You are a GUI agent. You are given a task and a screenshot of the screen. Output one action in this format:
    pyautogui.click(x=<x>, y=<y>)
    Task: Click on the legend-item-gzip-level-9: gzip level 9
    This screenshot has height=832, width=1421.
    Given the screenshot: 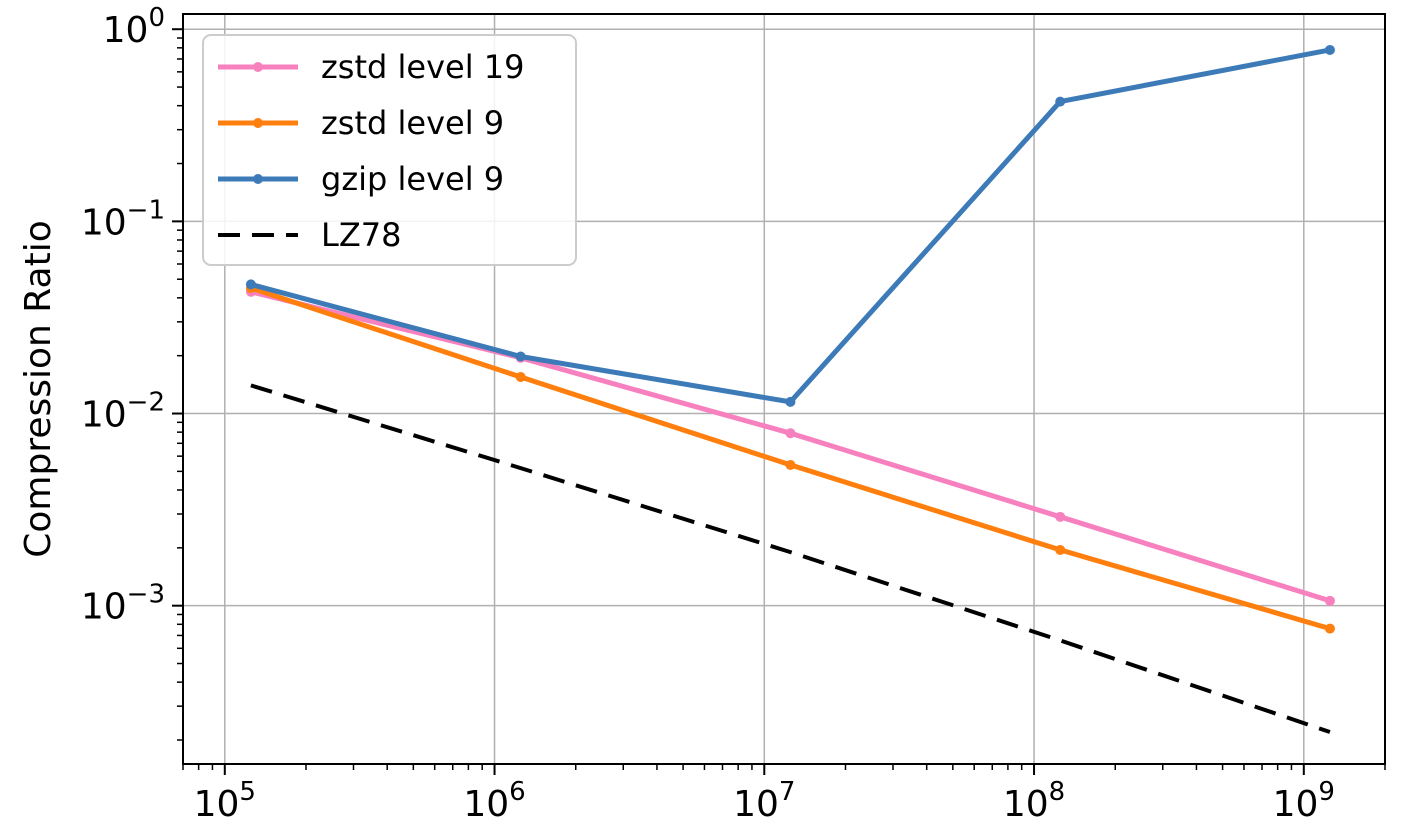 What is the action you would take?
    pyautogui.click(x=361, y=179)
    